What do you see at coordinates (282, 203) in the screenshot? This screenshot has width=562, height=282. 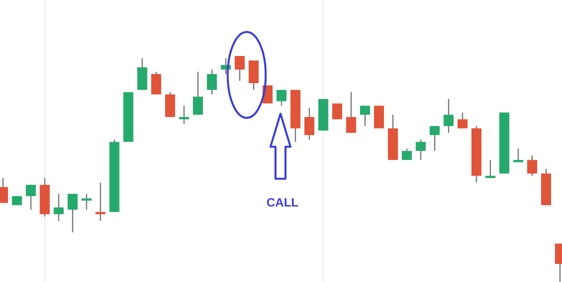 I see `annotation: CALL` at bounding box center [282, 203].